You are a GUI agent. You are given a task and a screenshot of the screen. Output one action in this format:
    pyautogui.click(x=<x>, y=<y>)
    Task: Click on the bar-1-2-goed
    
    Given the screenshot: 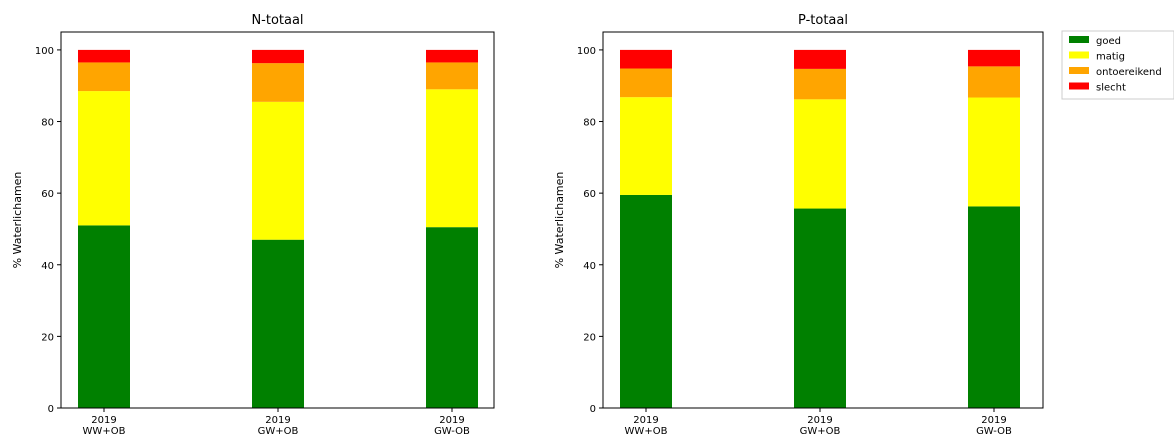 What is the action you would take?
    pyautogui.click(x=994, y=307)
    